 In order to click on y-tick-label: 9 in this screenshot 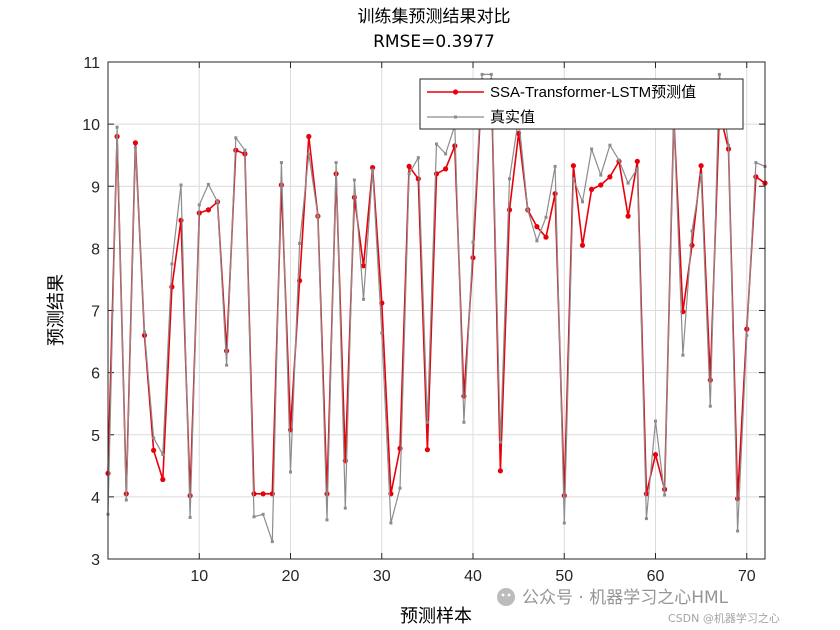, I will do `click(95, 187)`.